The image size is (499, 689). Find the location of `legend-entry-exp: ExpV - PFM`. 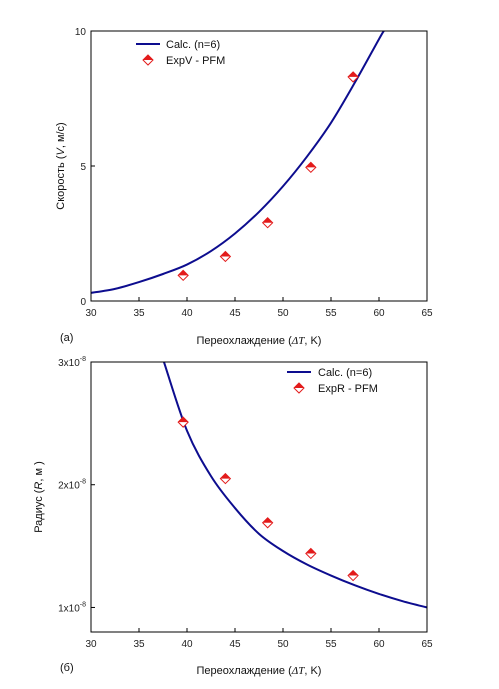

legend-entry-exp: ExpV - PFM is located at coordinates (195, 61).